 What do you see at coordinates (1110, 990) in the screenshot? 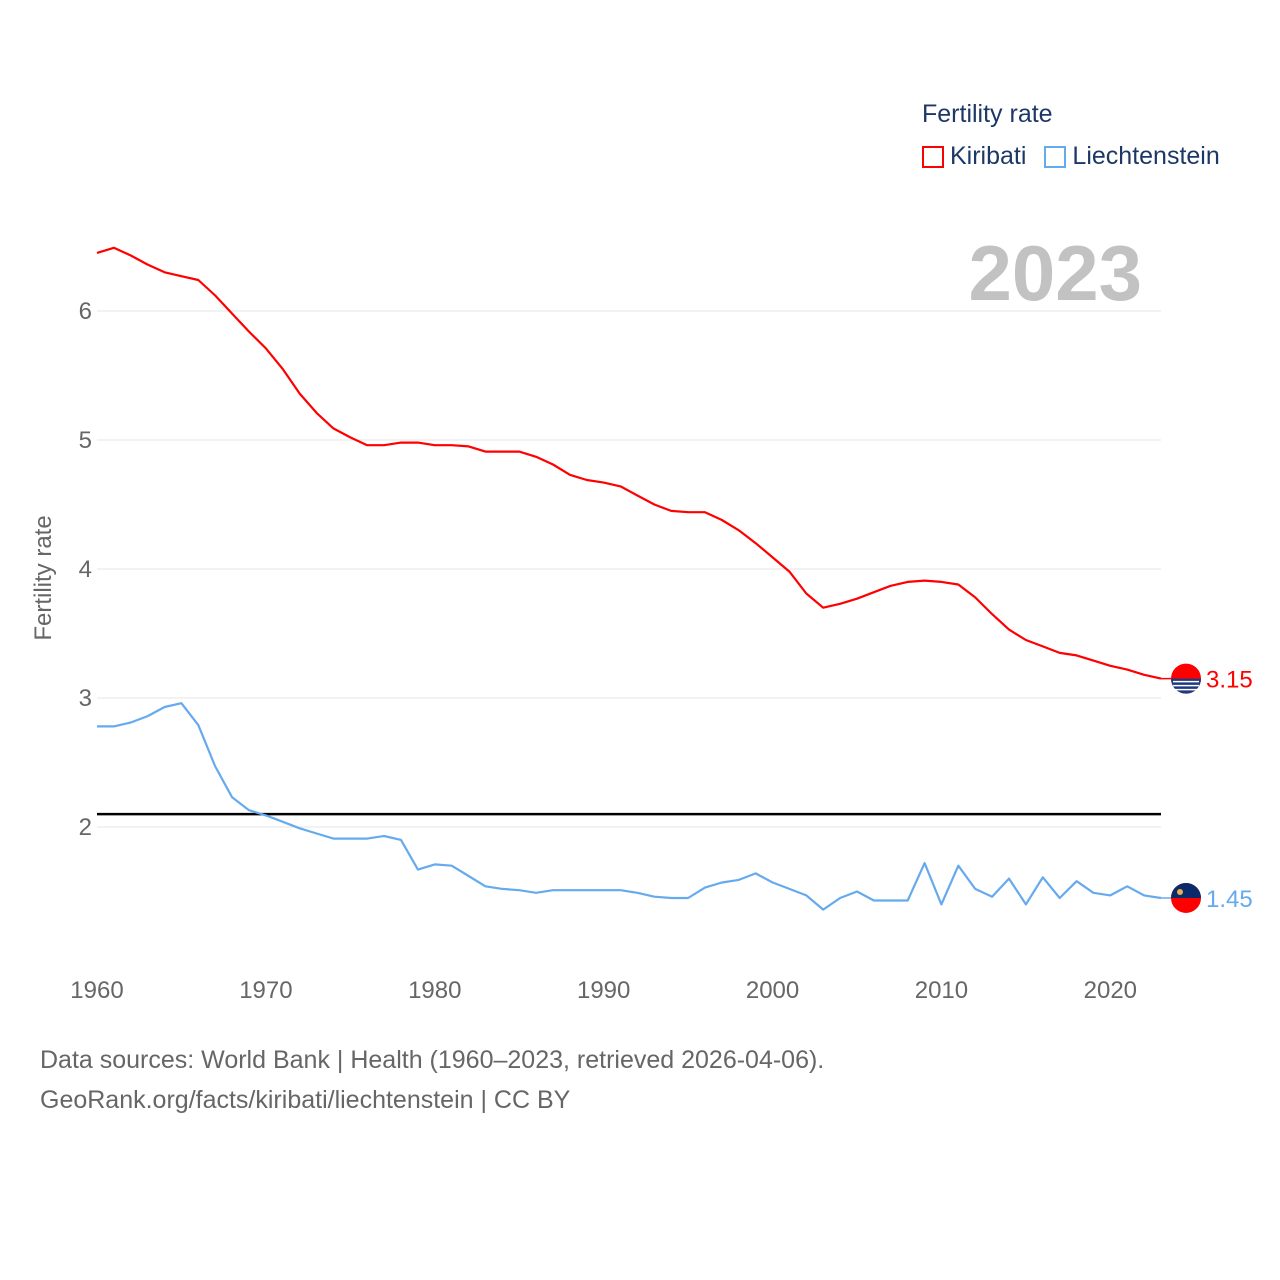
I see `x-tick-label: 2020` at bounding box center [1110, 990].